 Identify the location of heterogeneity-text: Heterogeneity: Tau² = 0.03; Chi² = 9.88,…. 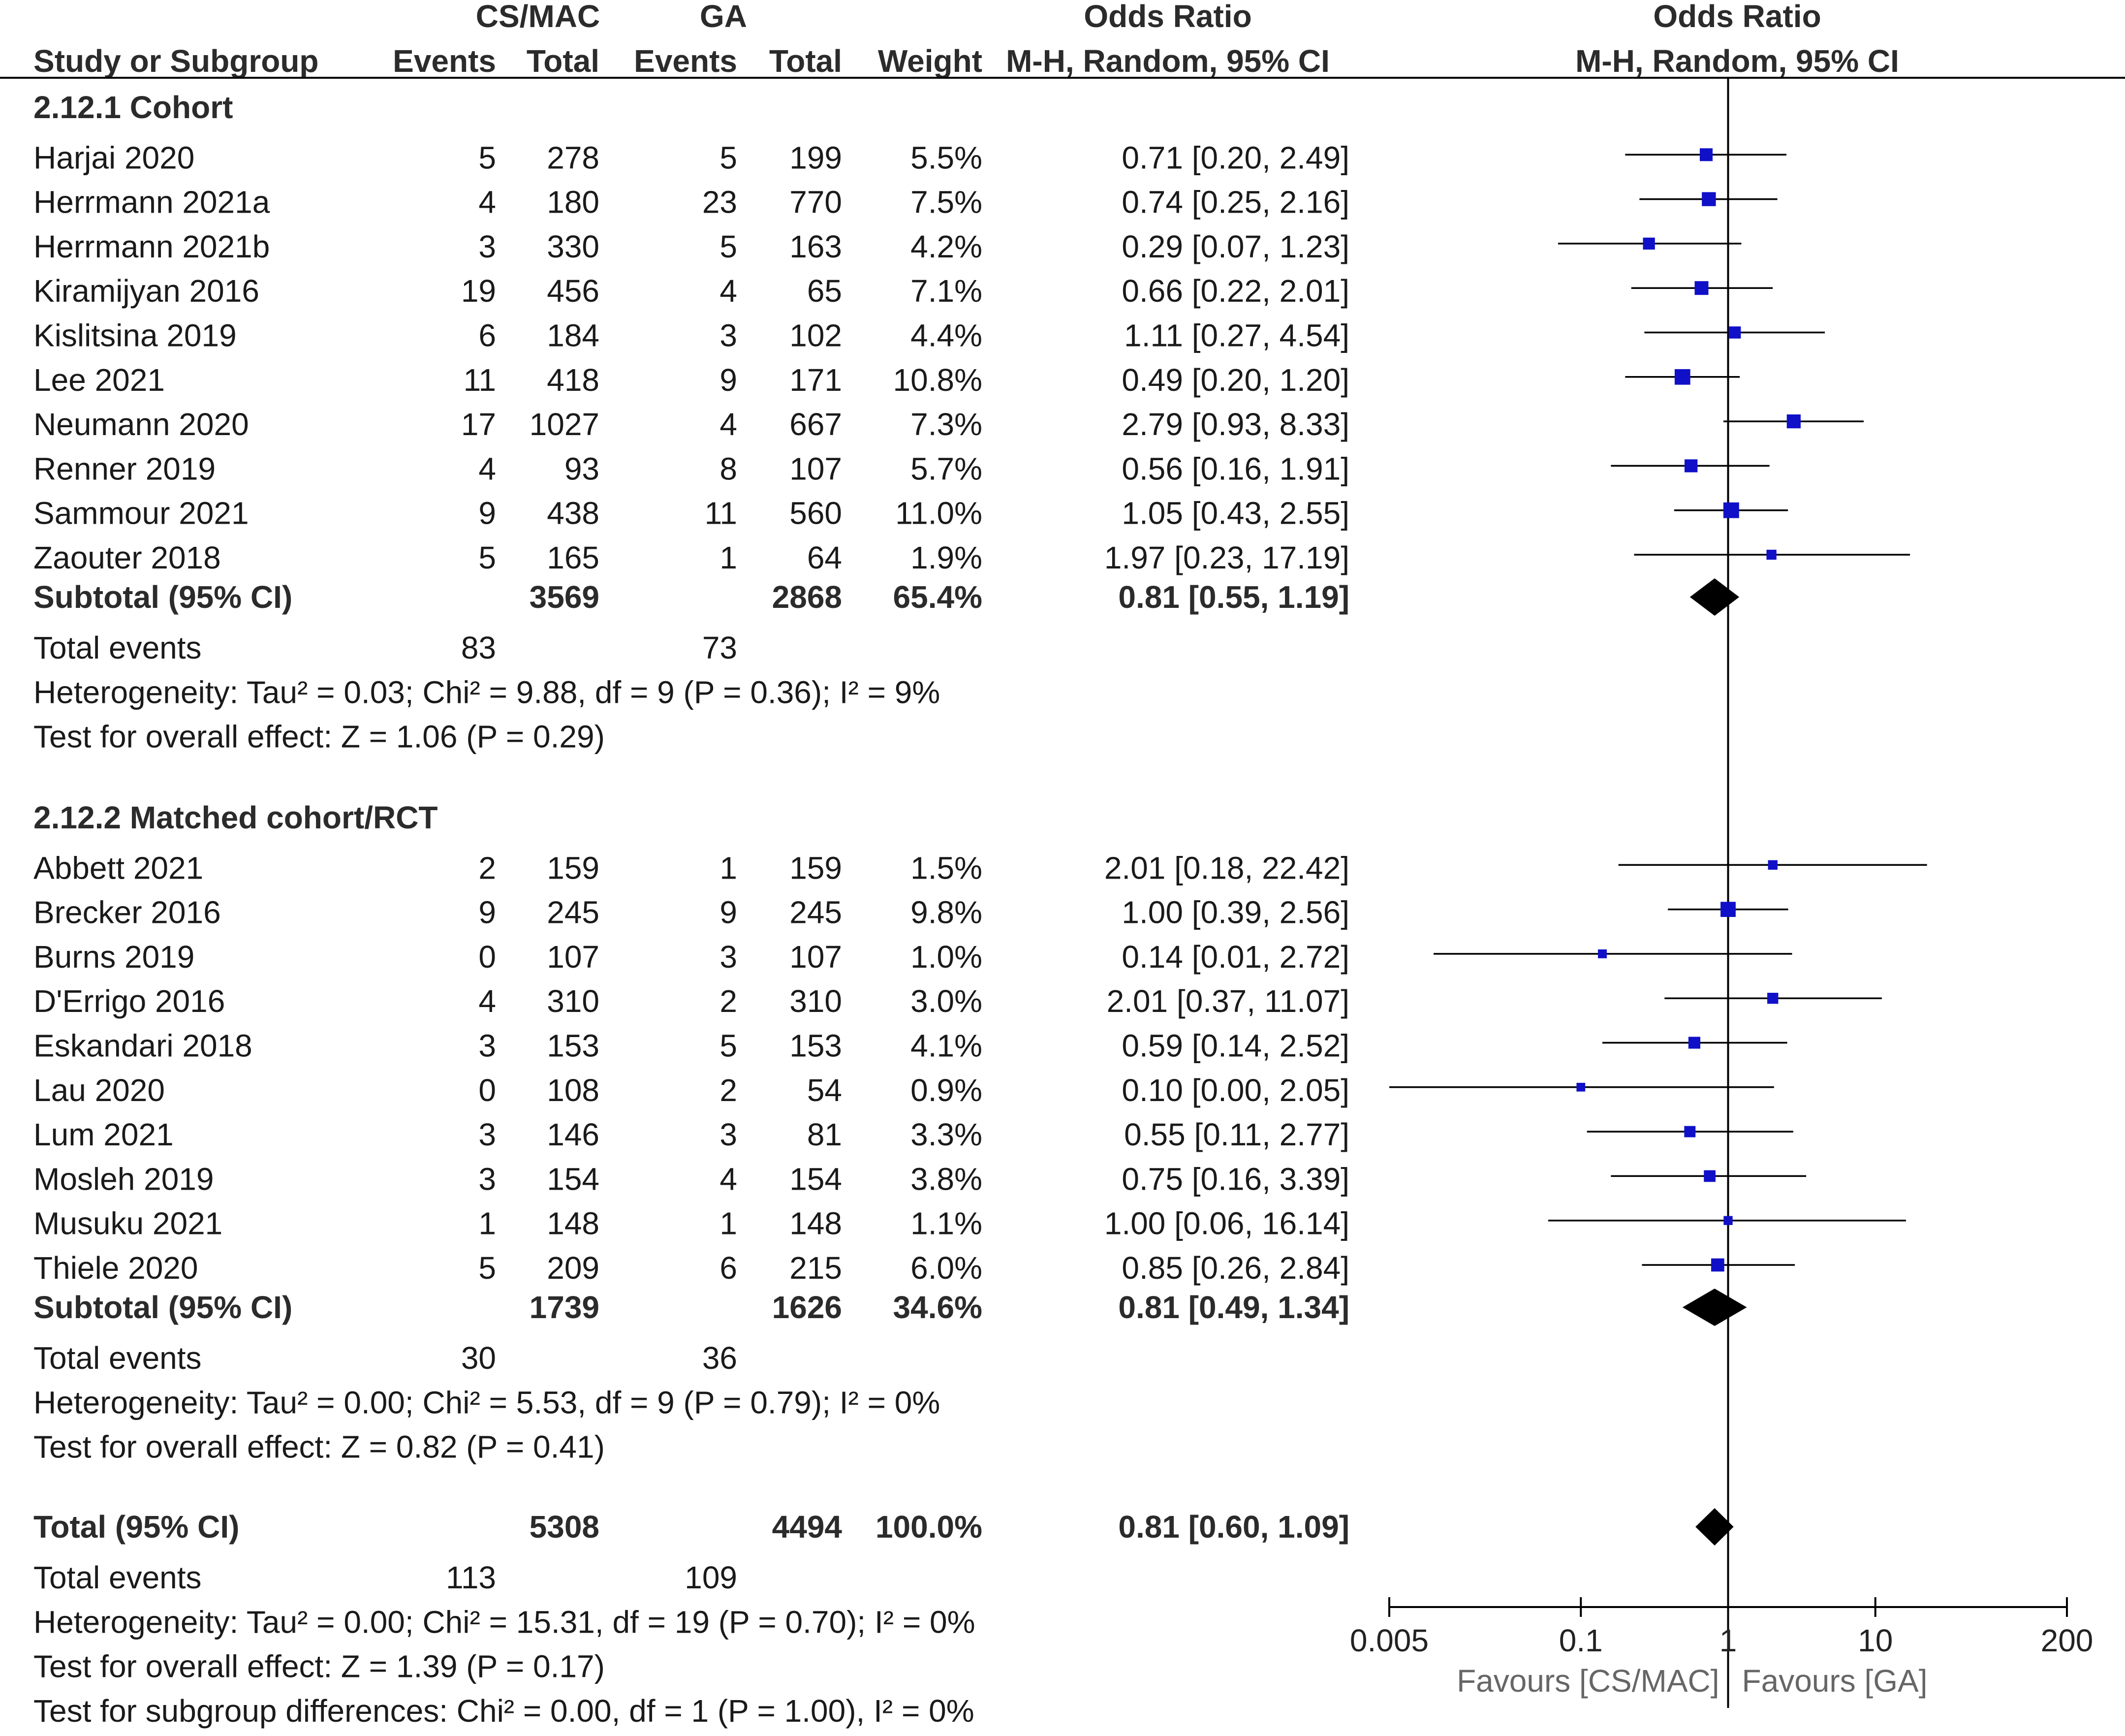
(486, 692).